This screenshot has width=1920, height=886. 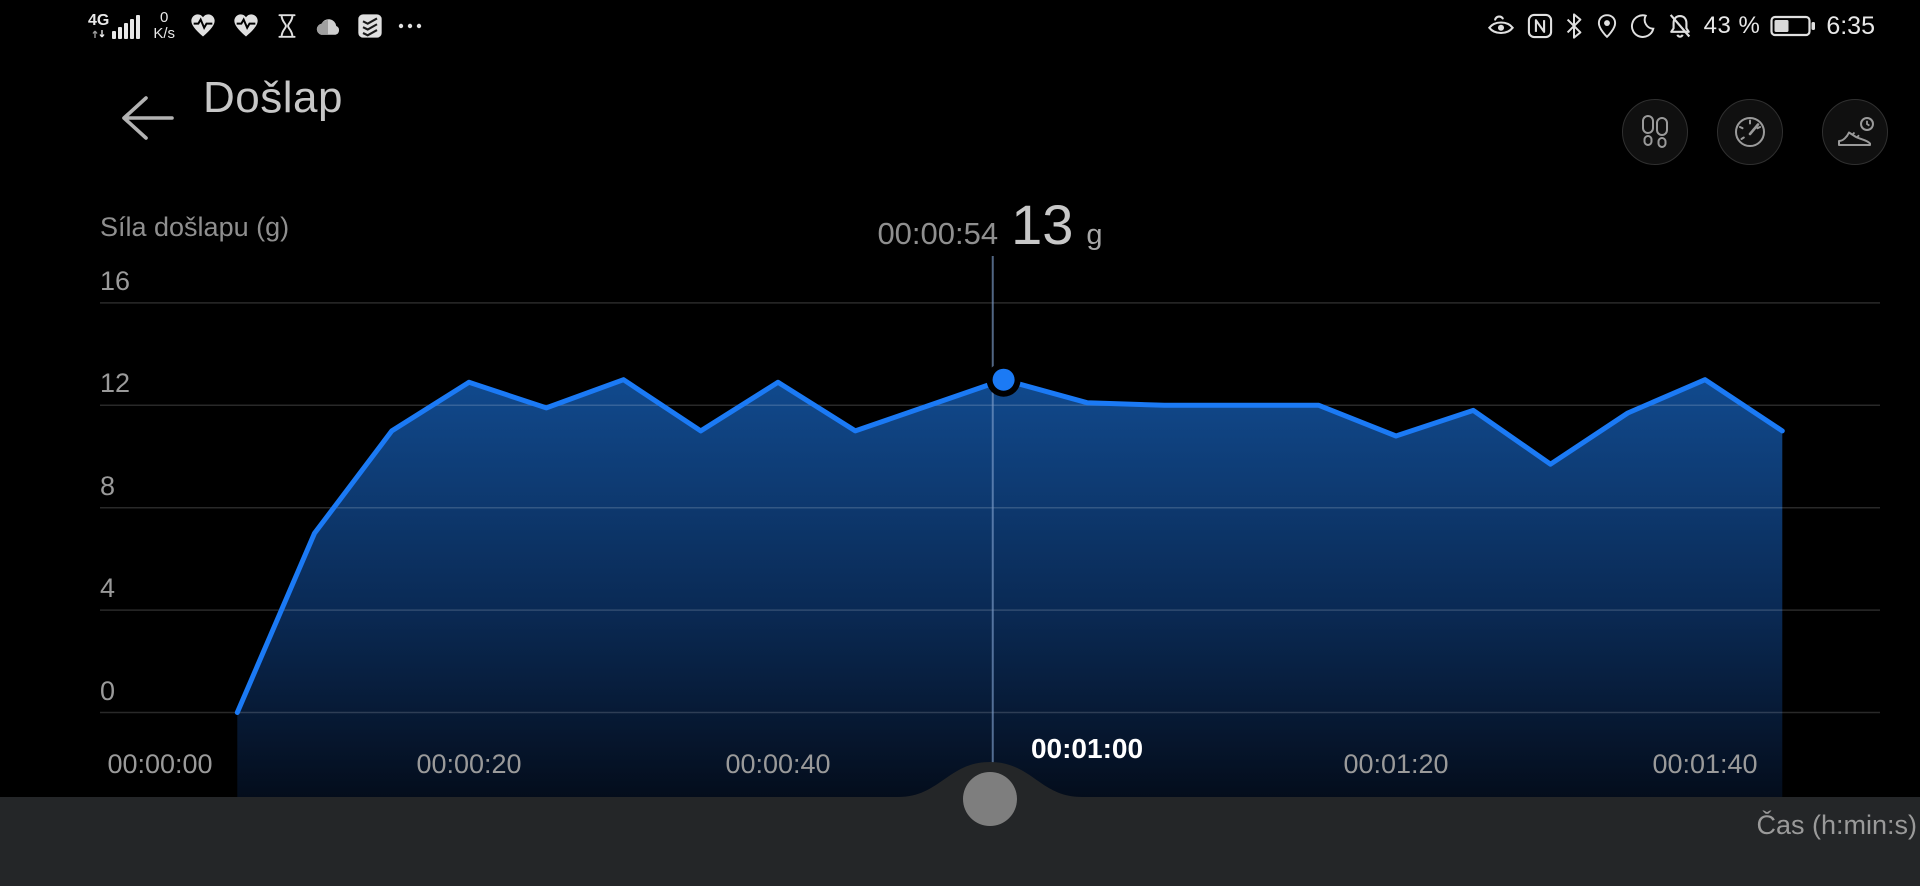 I want to click on cloud-icon, so click(x=328, y=27).